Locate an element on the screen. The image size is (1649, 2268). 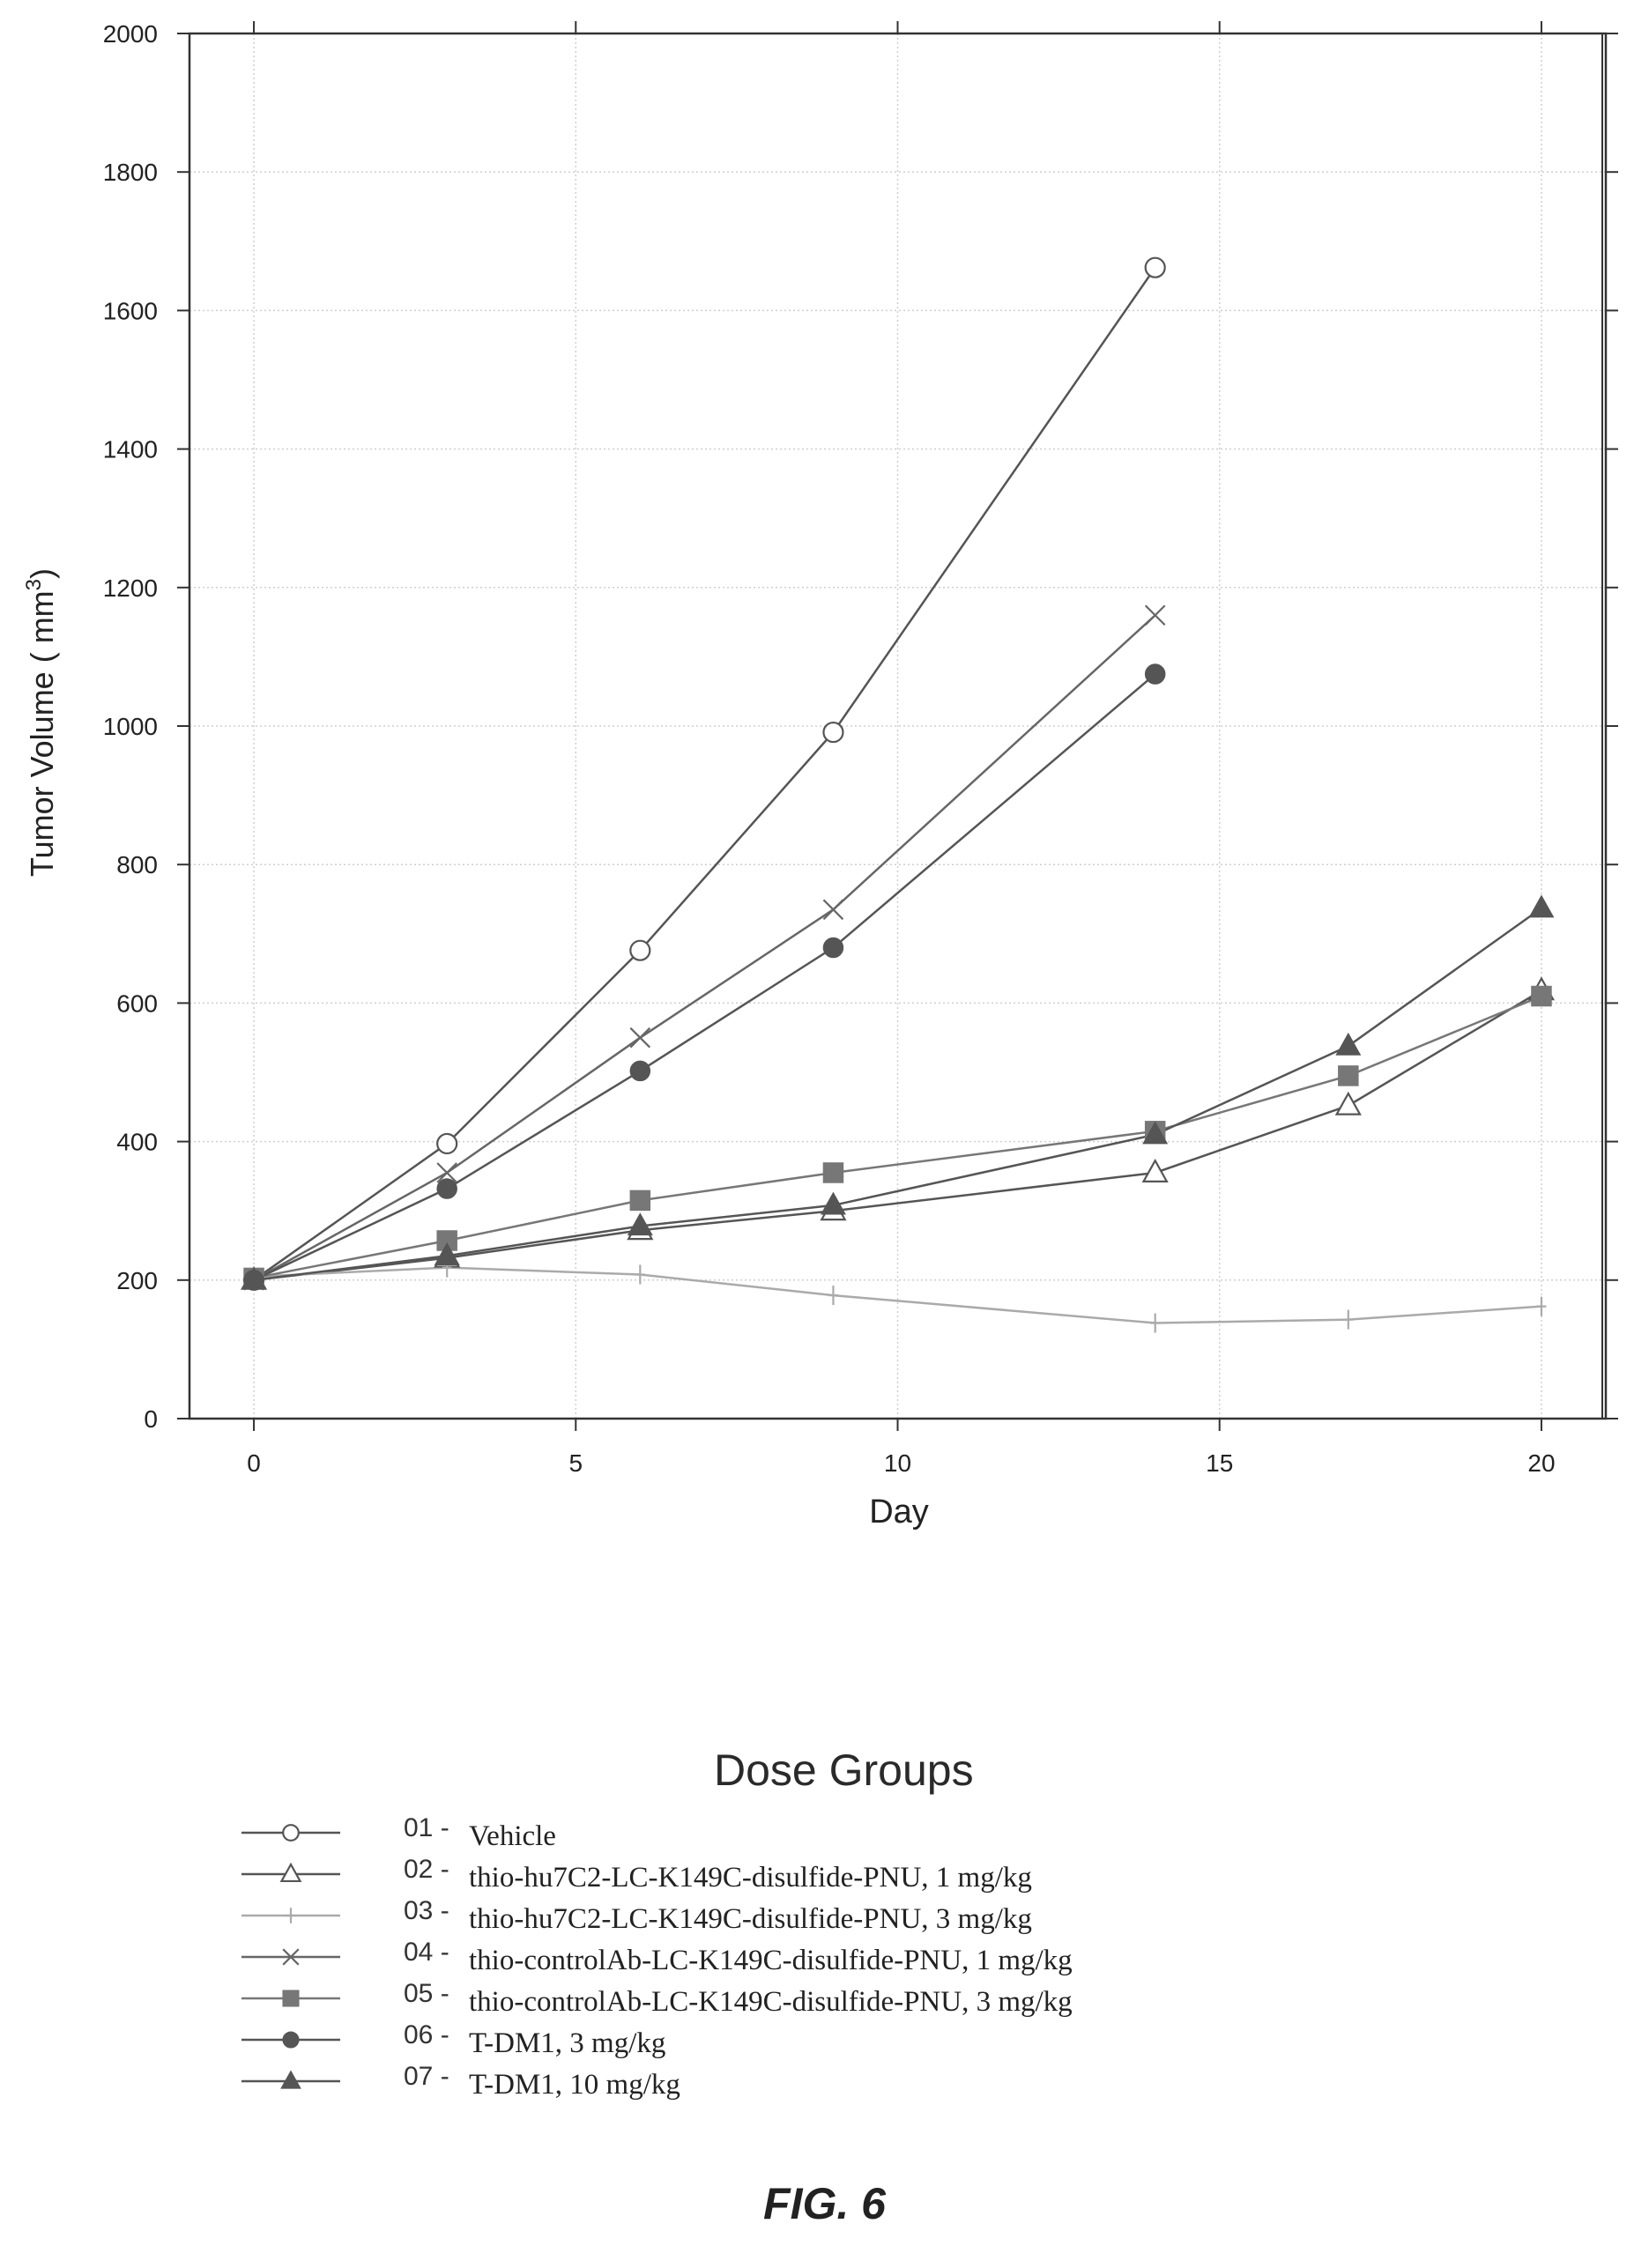
x-axis-label: Day is located at coordinates (899, 1512).